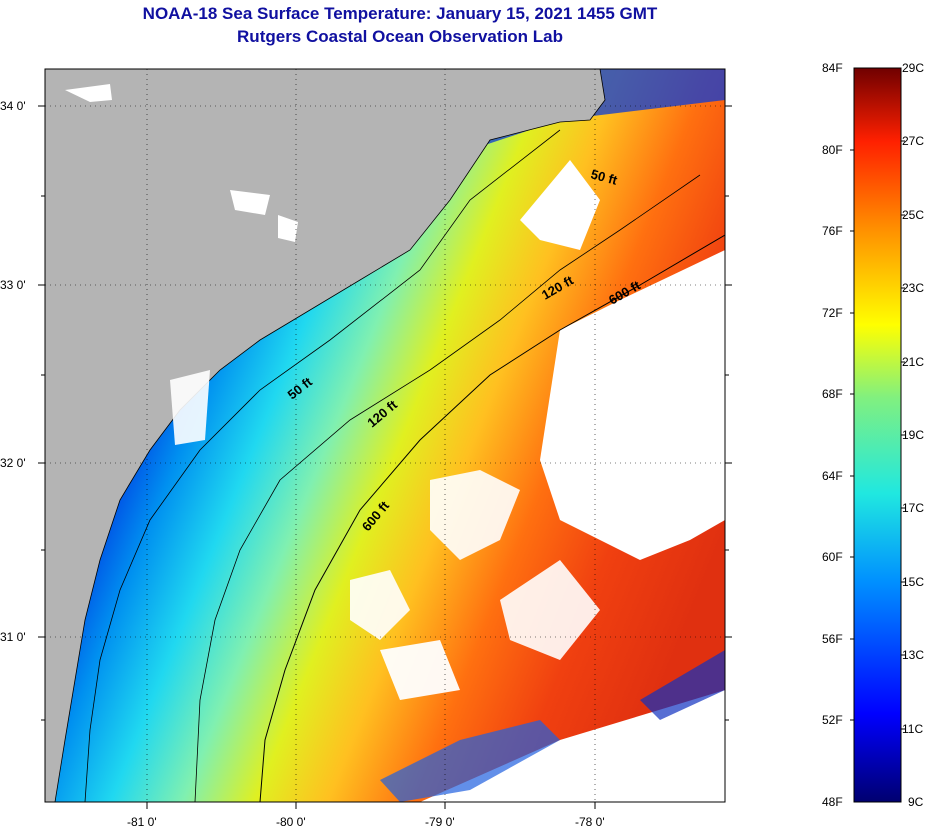 This screenshot has height=832, width=928. I want to click on colorbar-f-label: 56F, so click(832, 639).